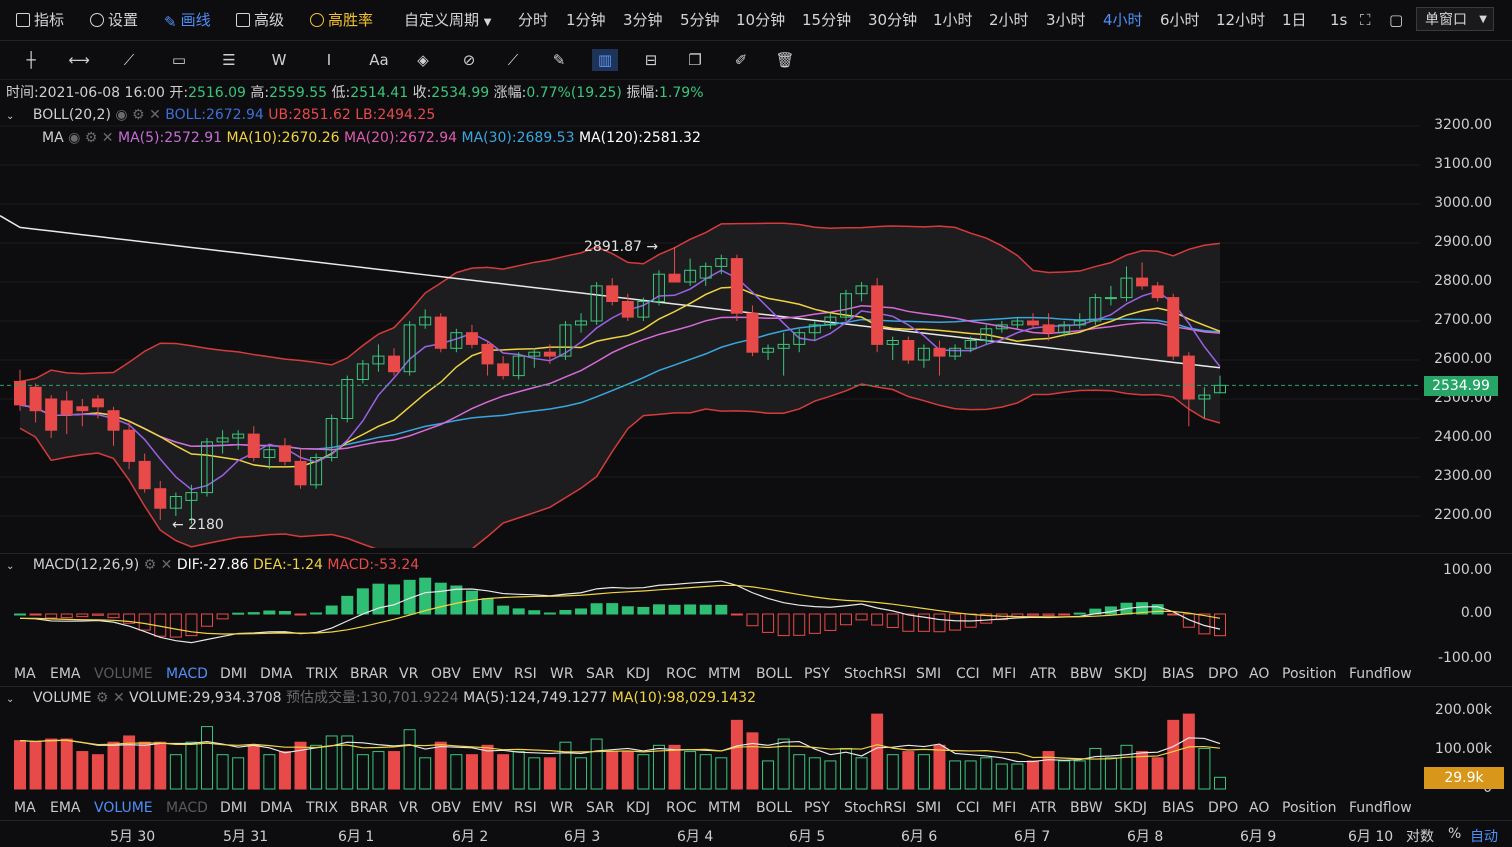 The height and width of the screenshot is (847, 1512). What do you see at coordinates (533, 20) in the screenshot?
I see `period-0: 分时` at bounding box center [533, 20].